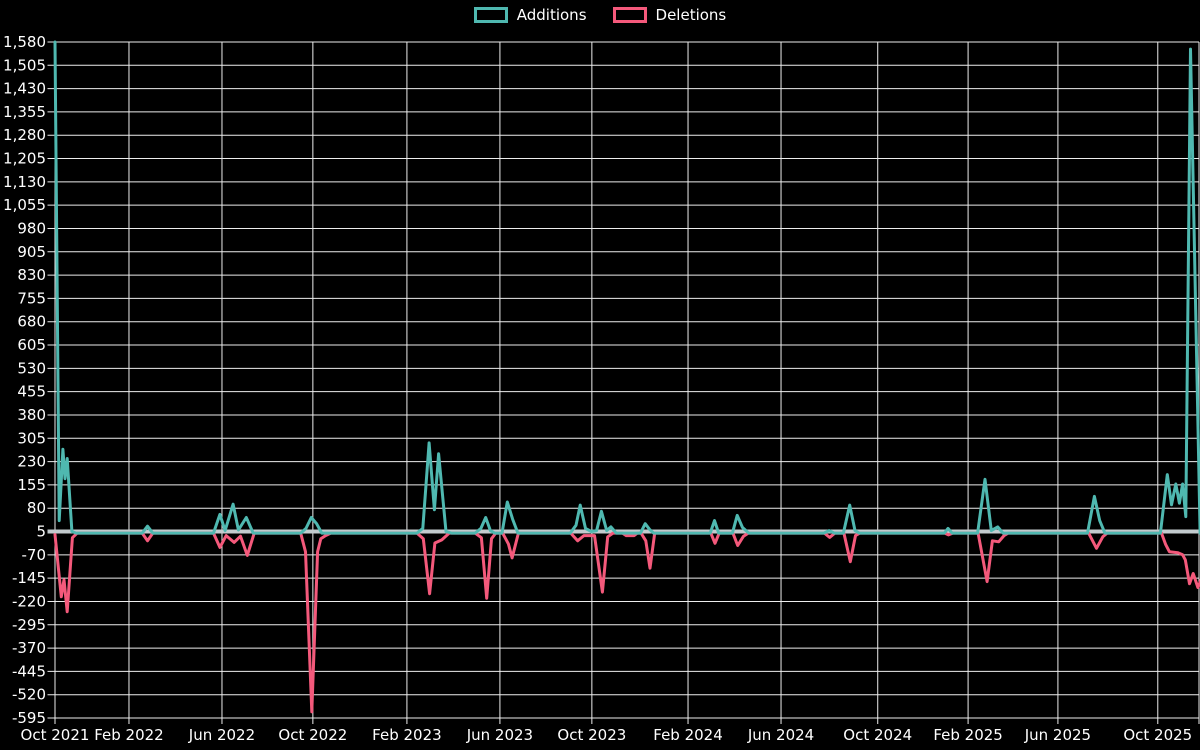 The width and height of the screenshot is (1200, 750). Describe the element at coordinates (24, 112) in the screenshot. I see `y-tick-label: 1,355` at that location.